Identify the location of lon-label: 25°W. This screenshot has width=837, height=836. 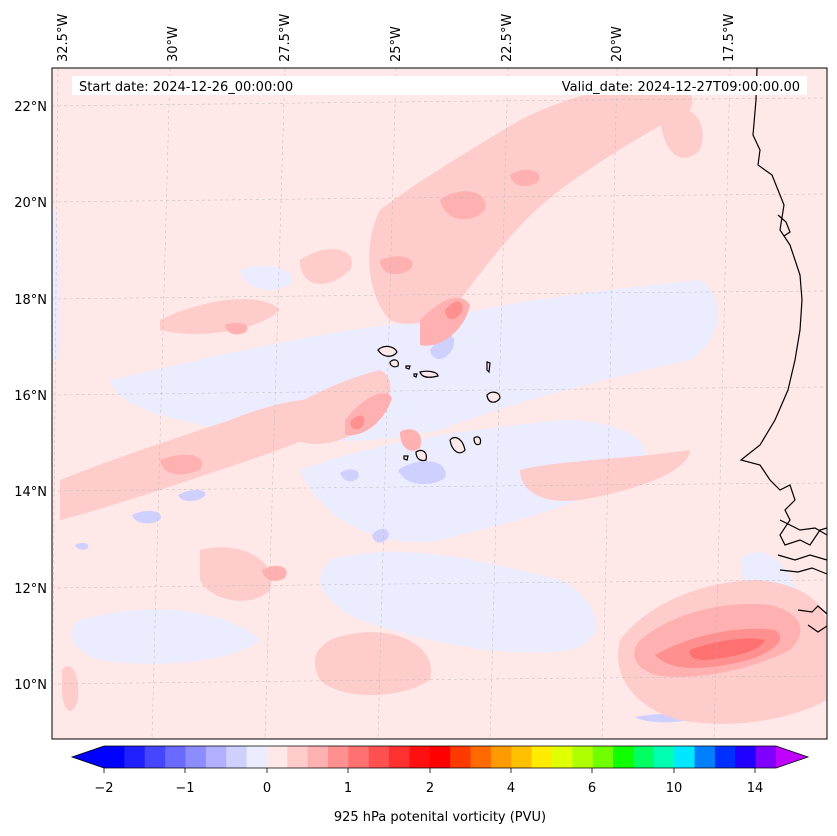
(396, 44).